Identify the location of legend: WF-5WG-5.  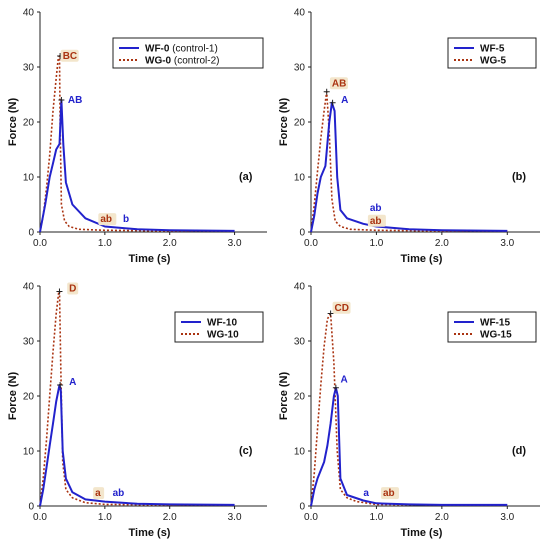
(492, 53).